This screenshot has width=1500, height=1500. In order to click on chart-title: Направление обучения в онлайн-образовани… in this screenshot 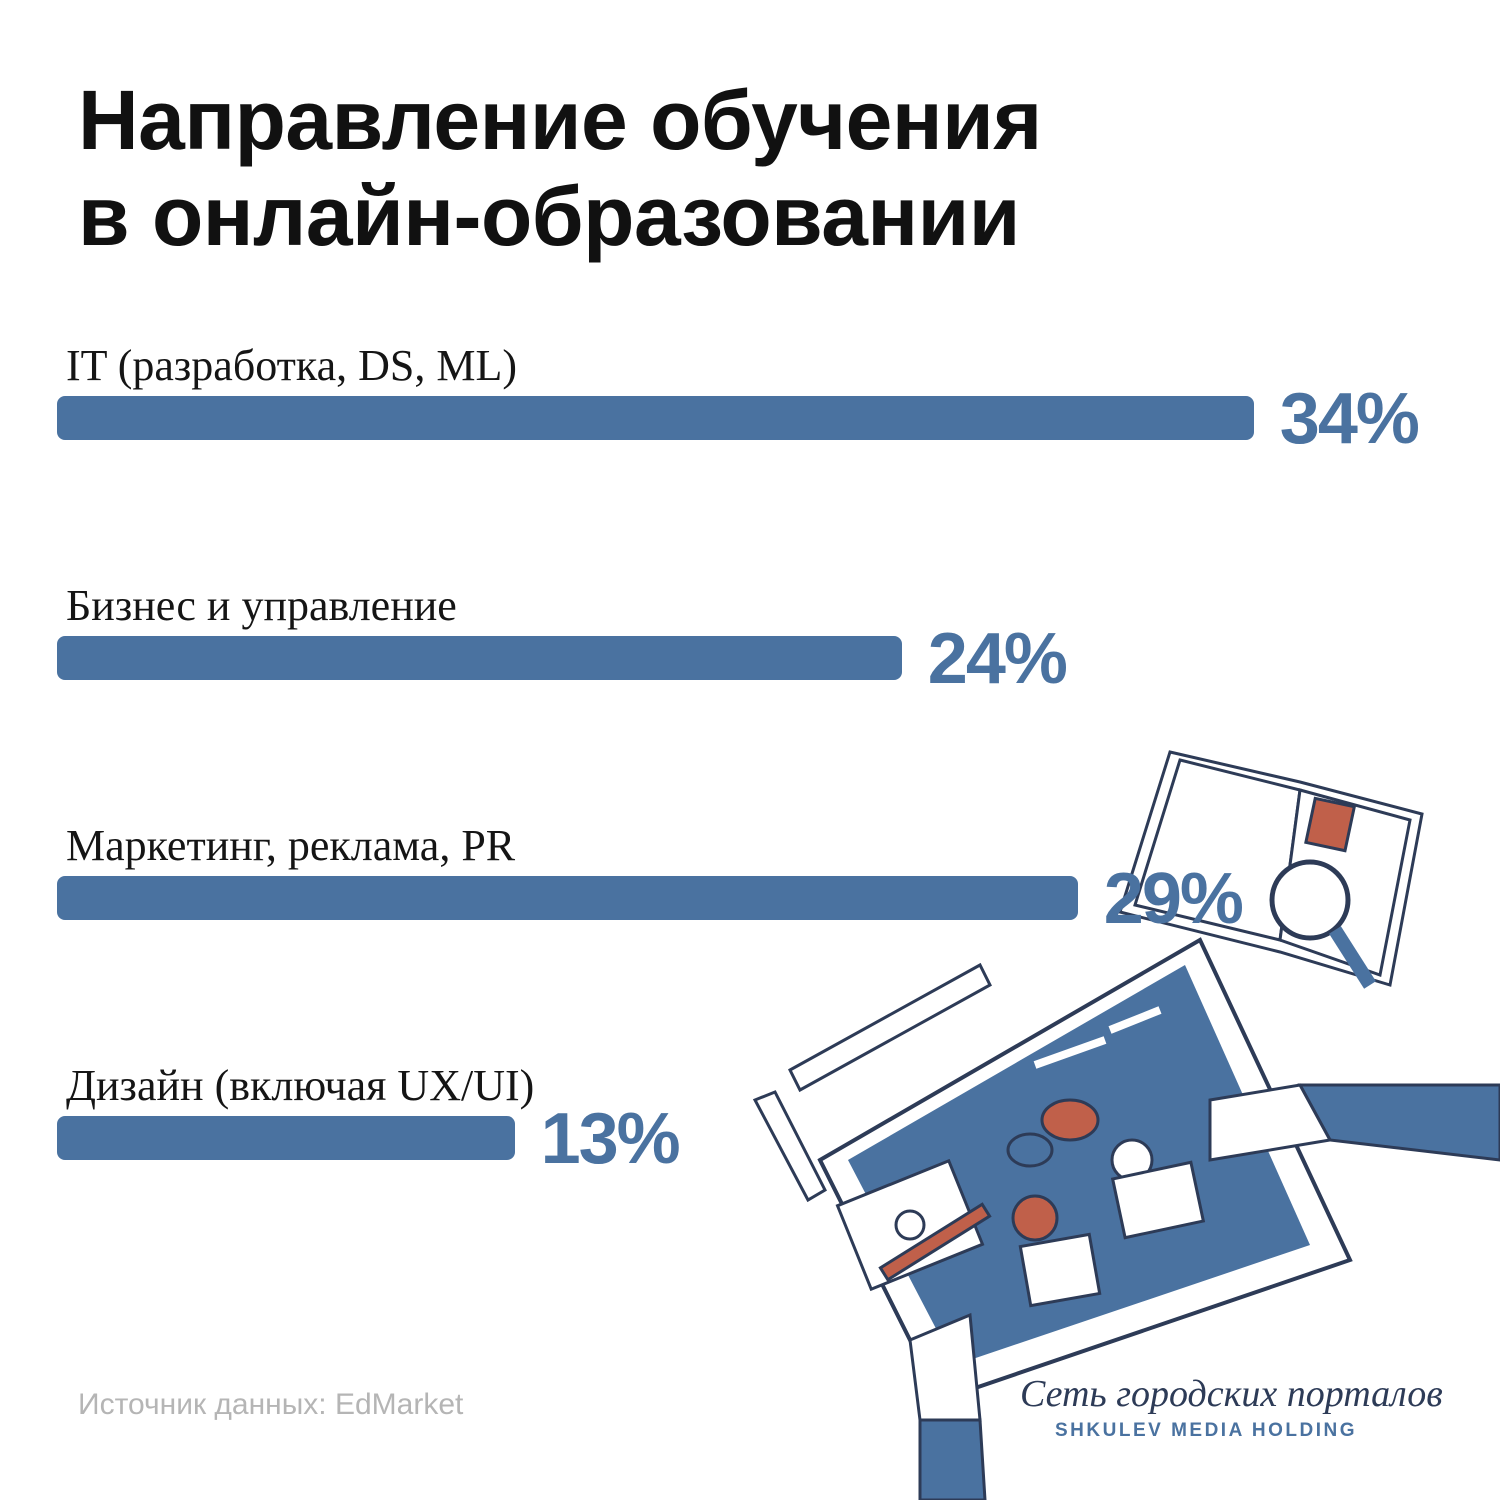, I will do `click(560, 168)`.